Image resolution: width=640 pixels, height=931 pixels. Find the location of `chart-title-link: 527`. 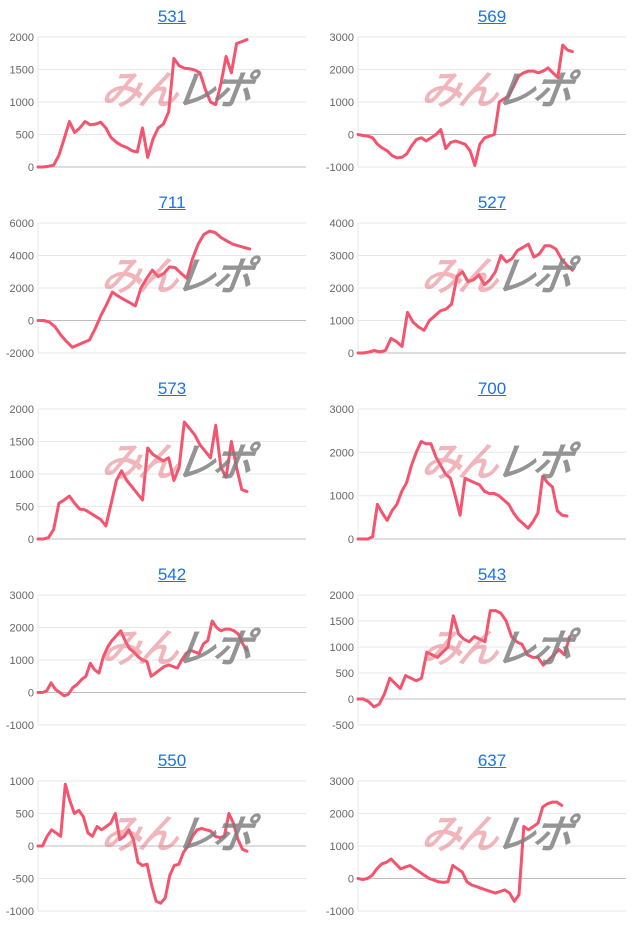

chart-title-link: 527 is located at coordinates (492, 202).